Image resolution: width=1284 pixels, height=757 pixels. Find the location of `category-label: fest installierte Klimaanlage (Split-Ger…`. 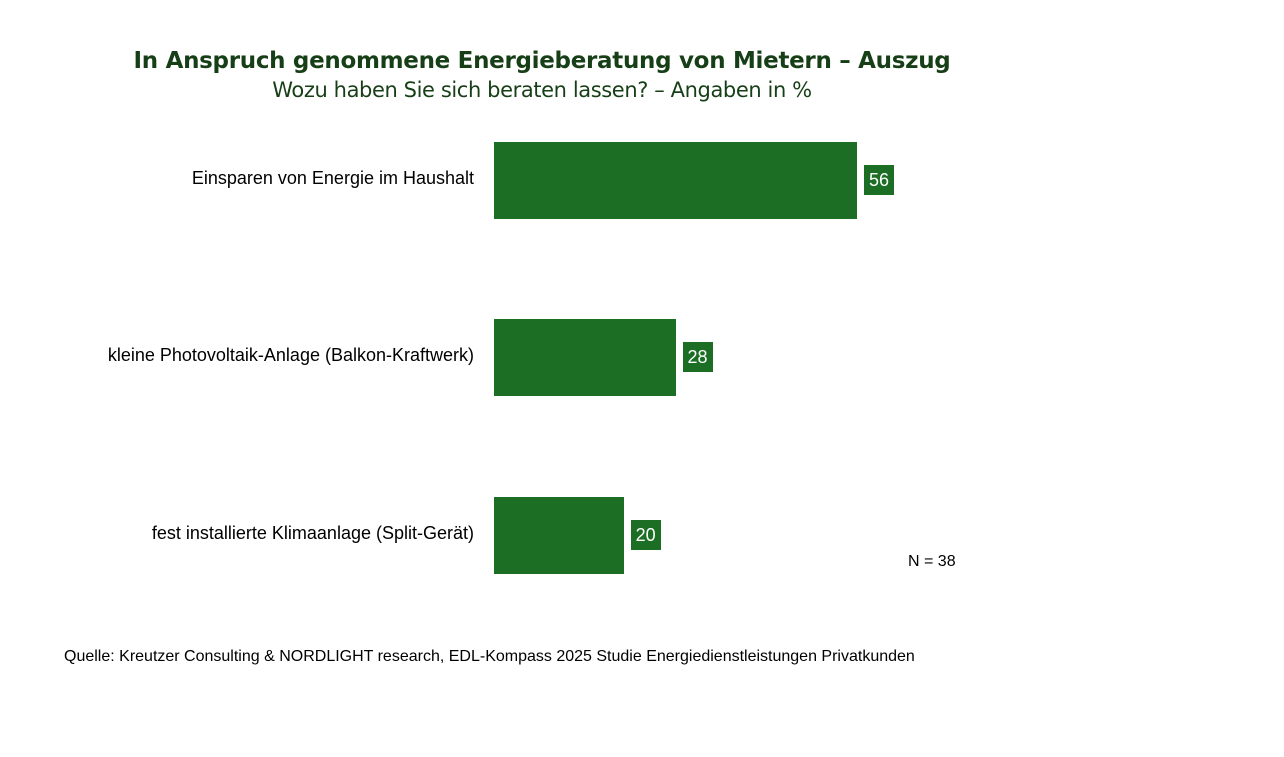

category-label: fest installierte Klimaanlage (Split-Ger… is located at coordinates (312, 533).